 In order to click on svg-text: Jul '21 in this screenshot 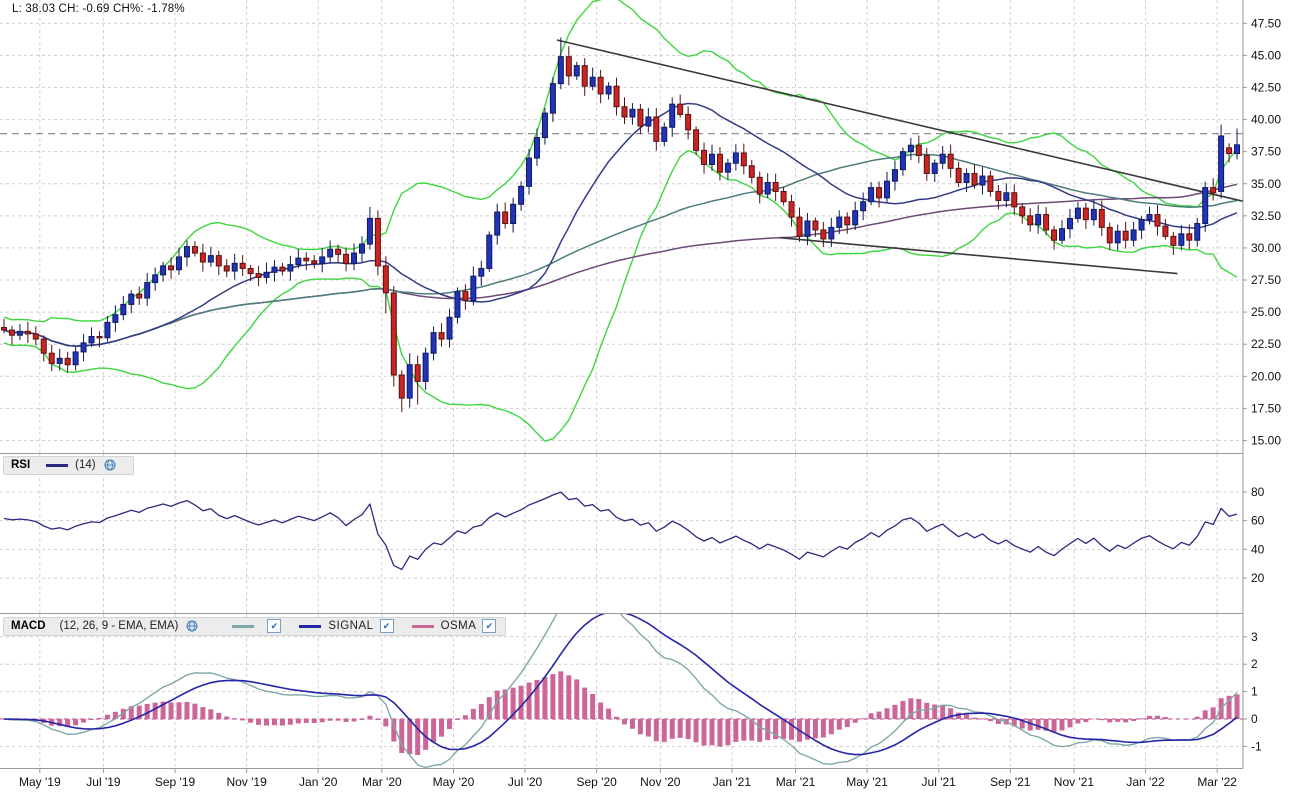, I will do `click(939, 782)`.